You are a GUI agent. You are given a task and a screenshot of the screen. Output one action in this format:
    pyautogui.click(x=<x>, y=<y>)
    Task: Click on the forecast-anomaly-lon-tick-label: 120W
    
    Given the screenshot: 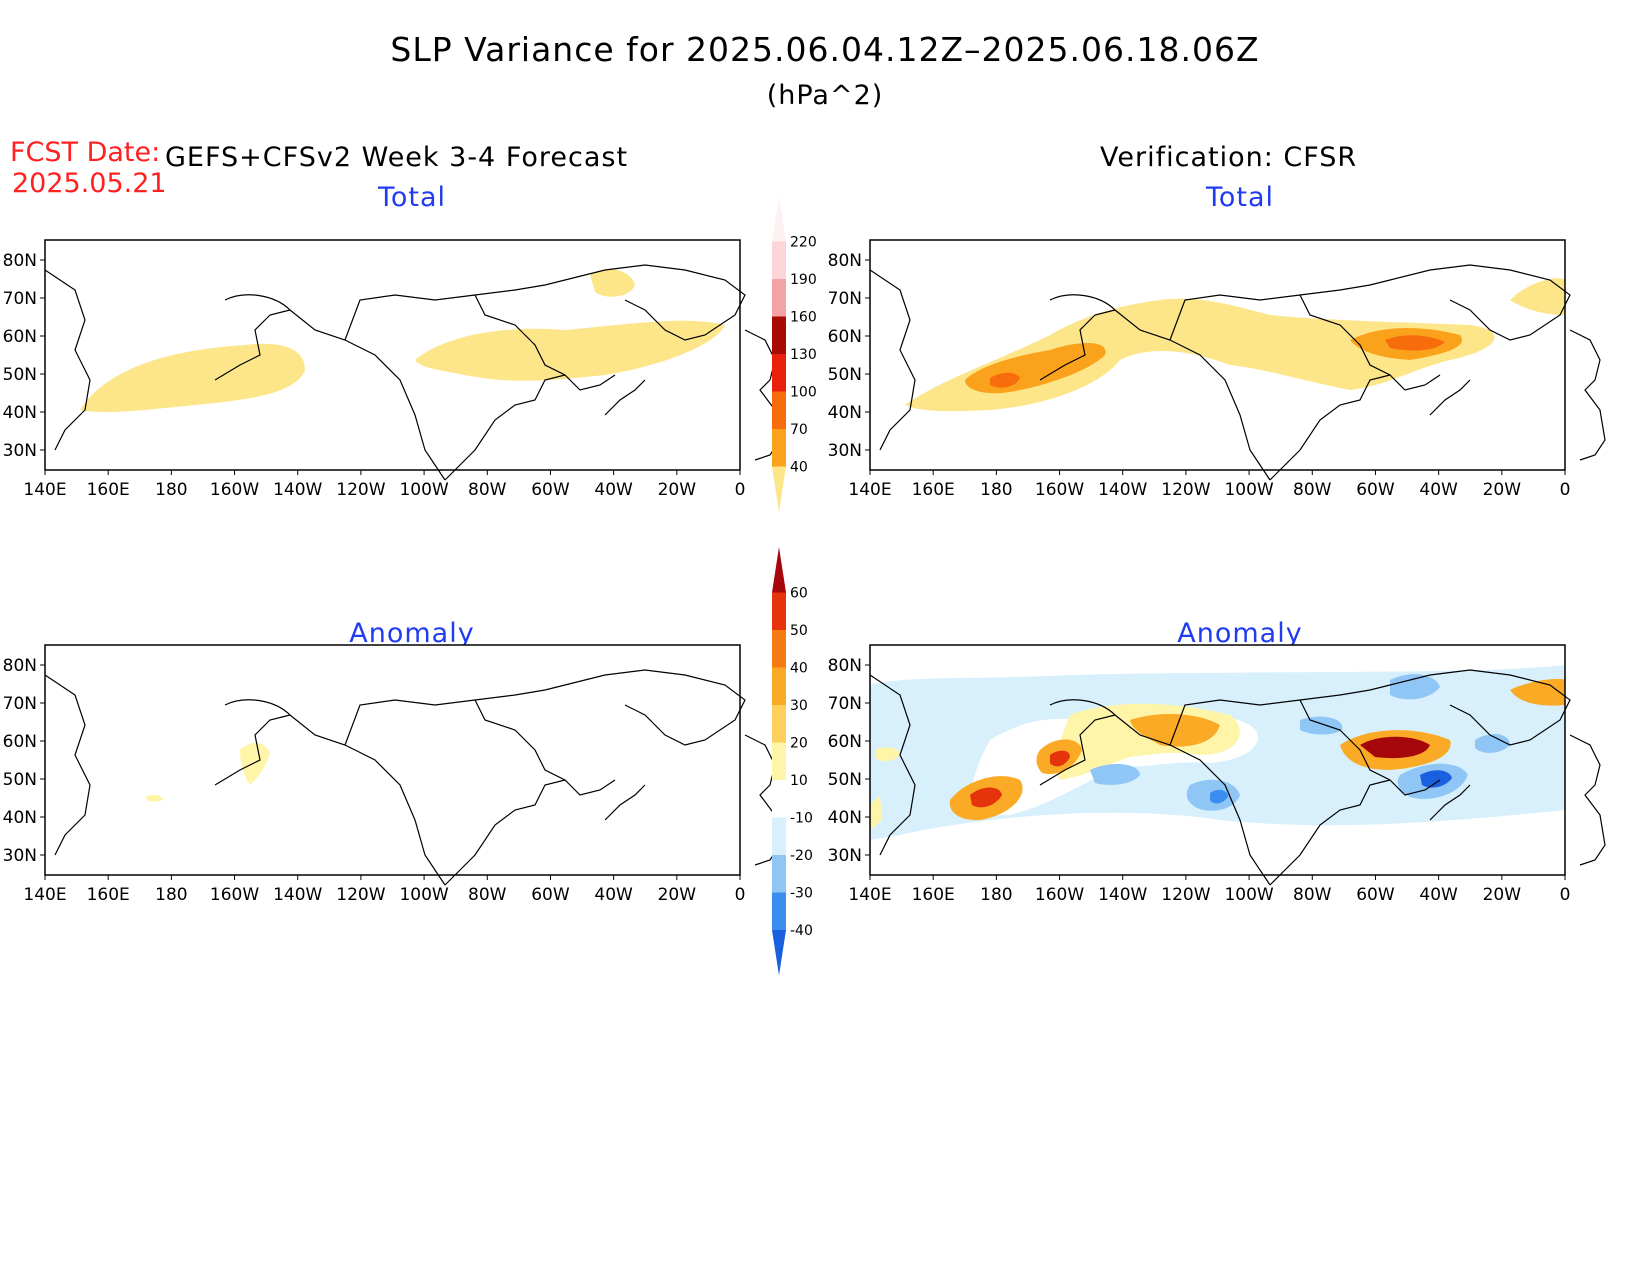 What is the action you would take?
    pyautogui.click(x=360, y=895)
    